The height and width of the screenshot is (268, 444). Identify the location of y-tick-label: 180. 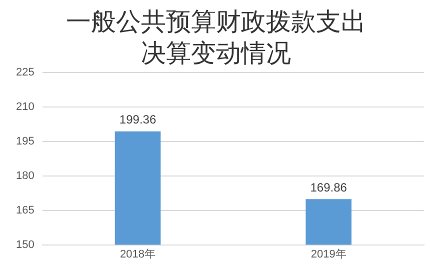
(25, 176).